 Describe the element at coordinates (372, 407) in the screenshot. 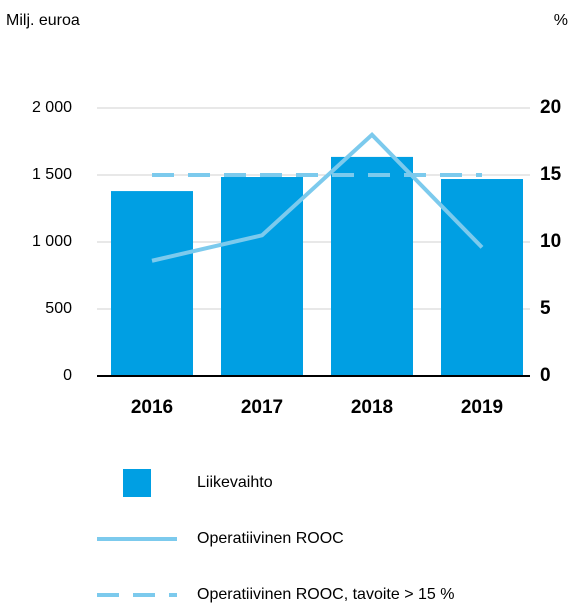

I see `x-tick-label: 2018` at that location.